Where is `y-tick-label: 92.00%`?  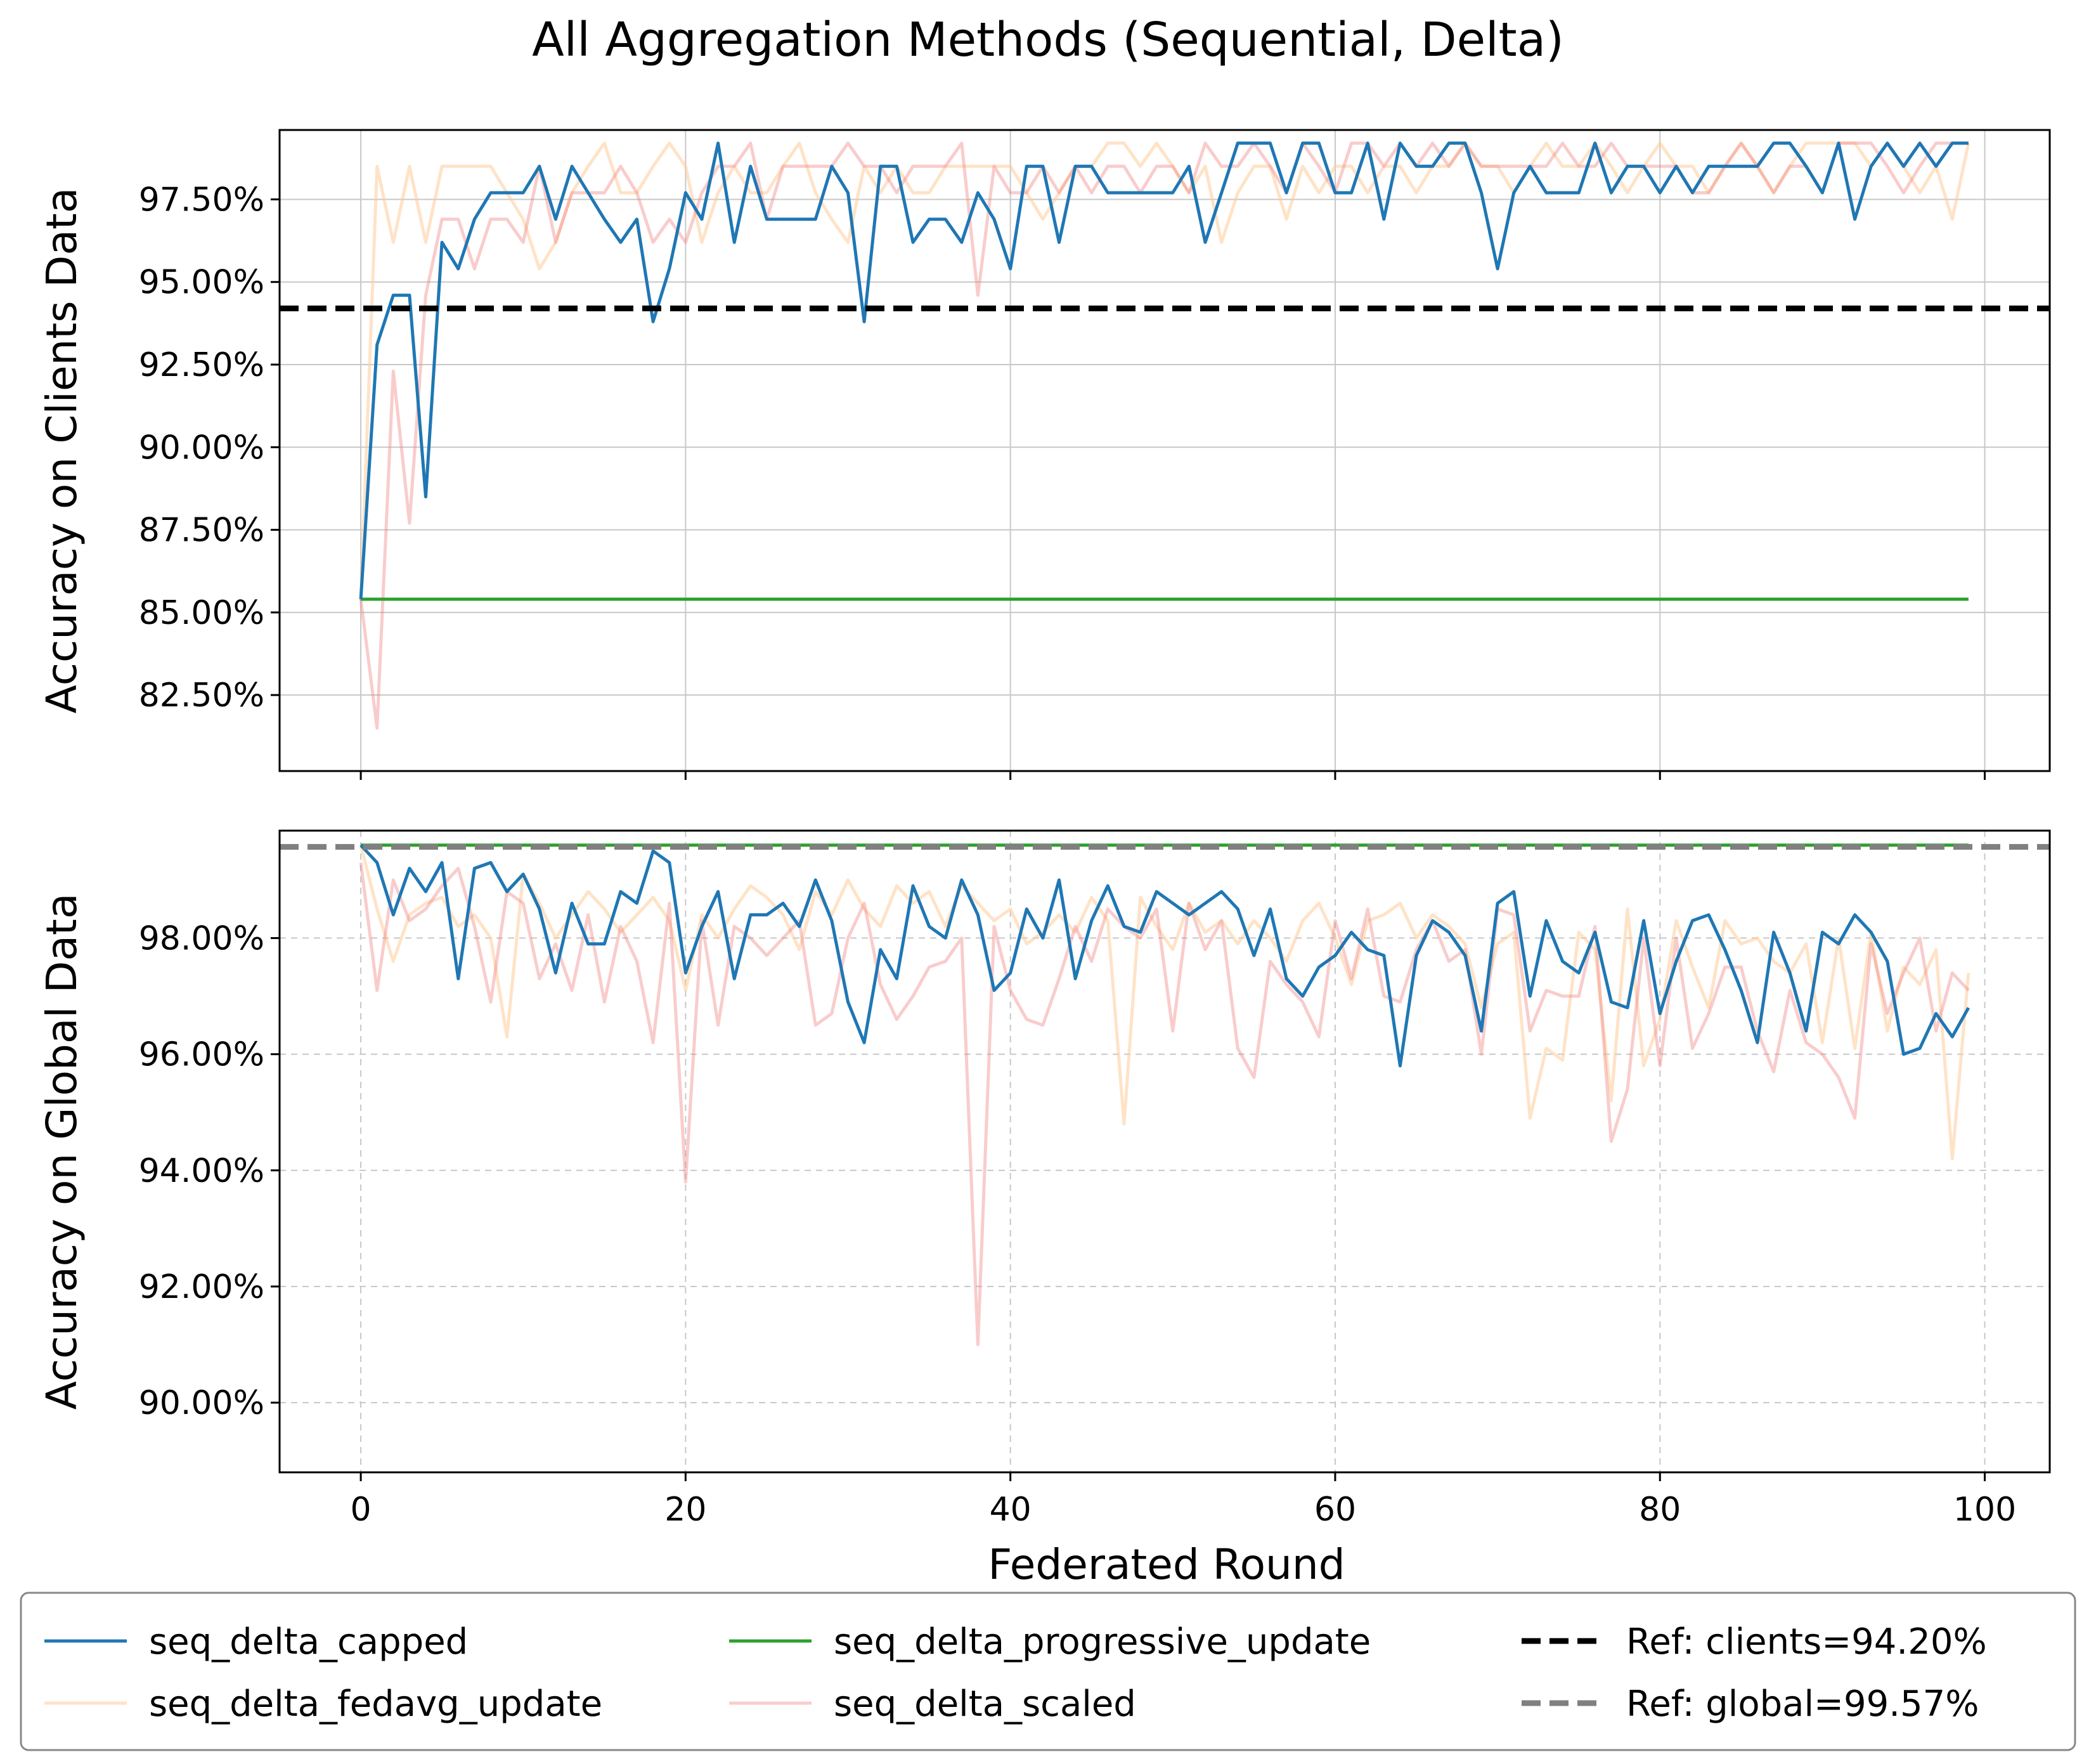 y-tick-label: 92.00% is located at coordinates (202, 1287).